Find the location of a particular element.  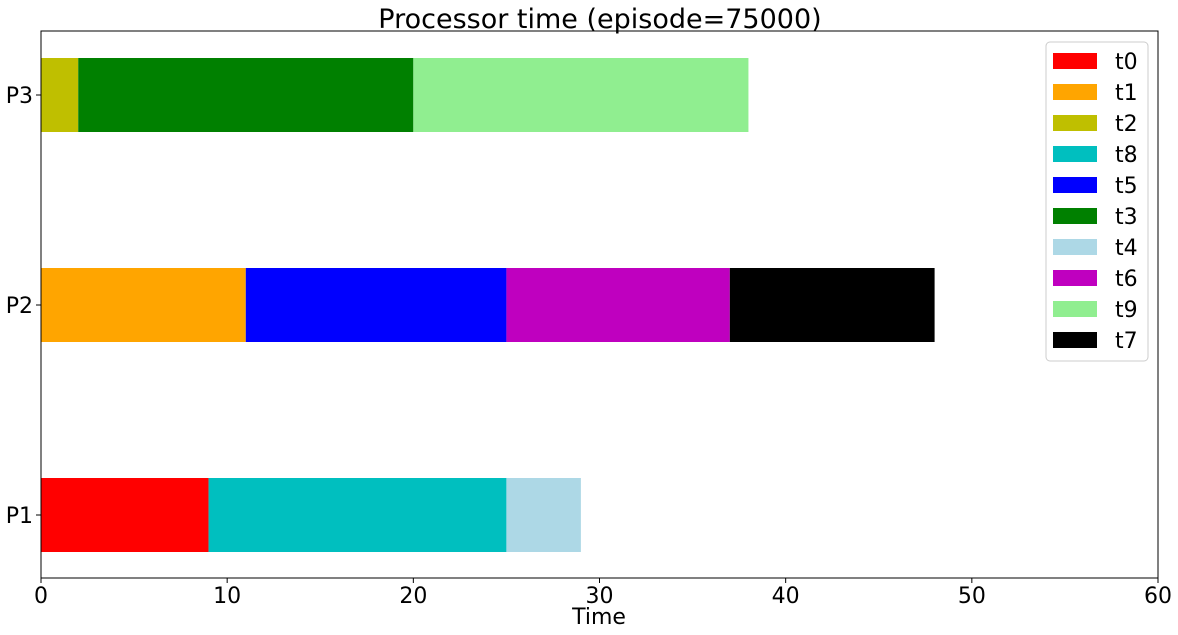

x-axis: 0 10 20 30 40 50 60 is located at coordinates (603, 593).